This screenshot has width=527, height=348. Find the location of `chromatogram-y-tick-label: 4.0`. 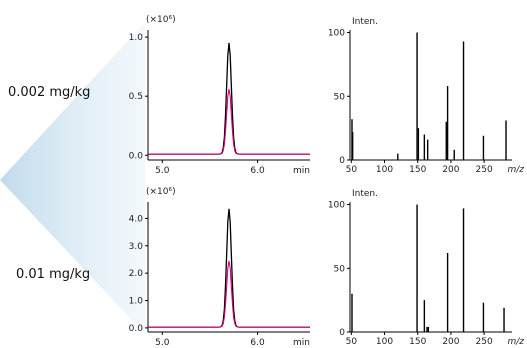

chromatogram-y-tick-label: 4.0 is located at coordinates (136, 219).